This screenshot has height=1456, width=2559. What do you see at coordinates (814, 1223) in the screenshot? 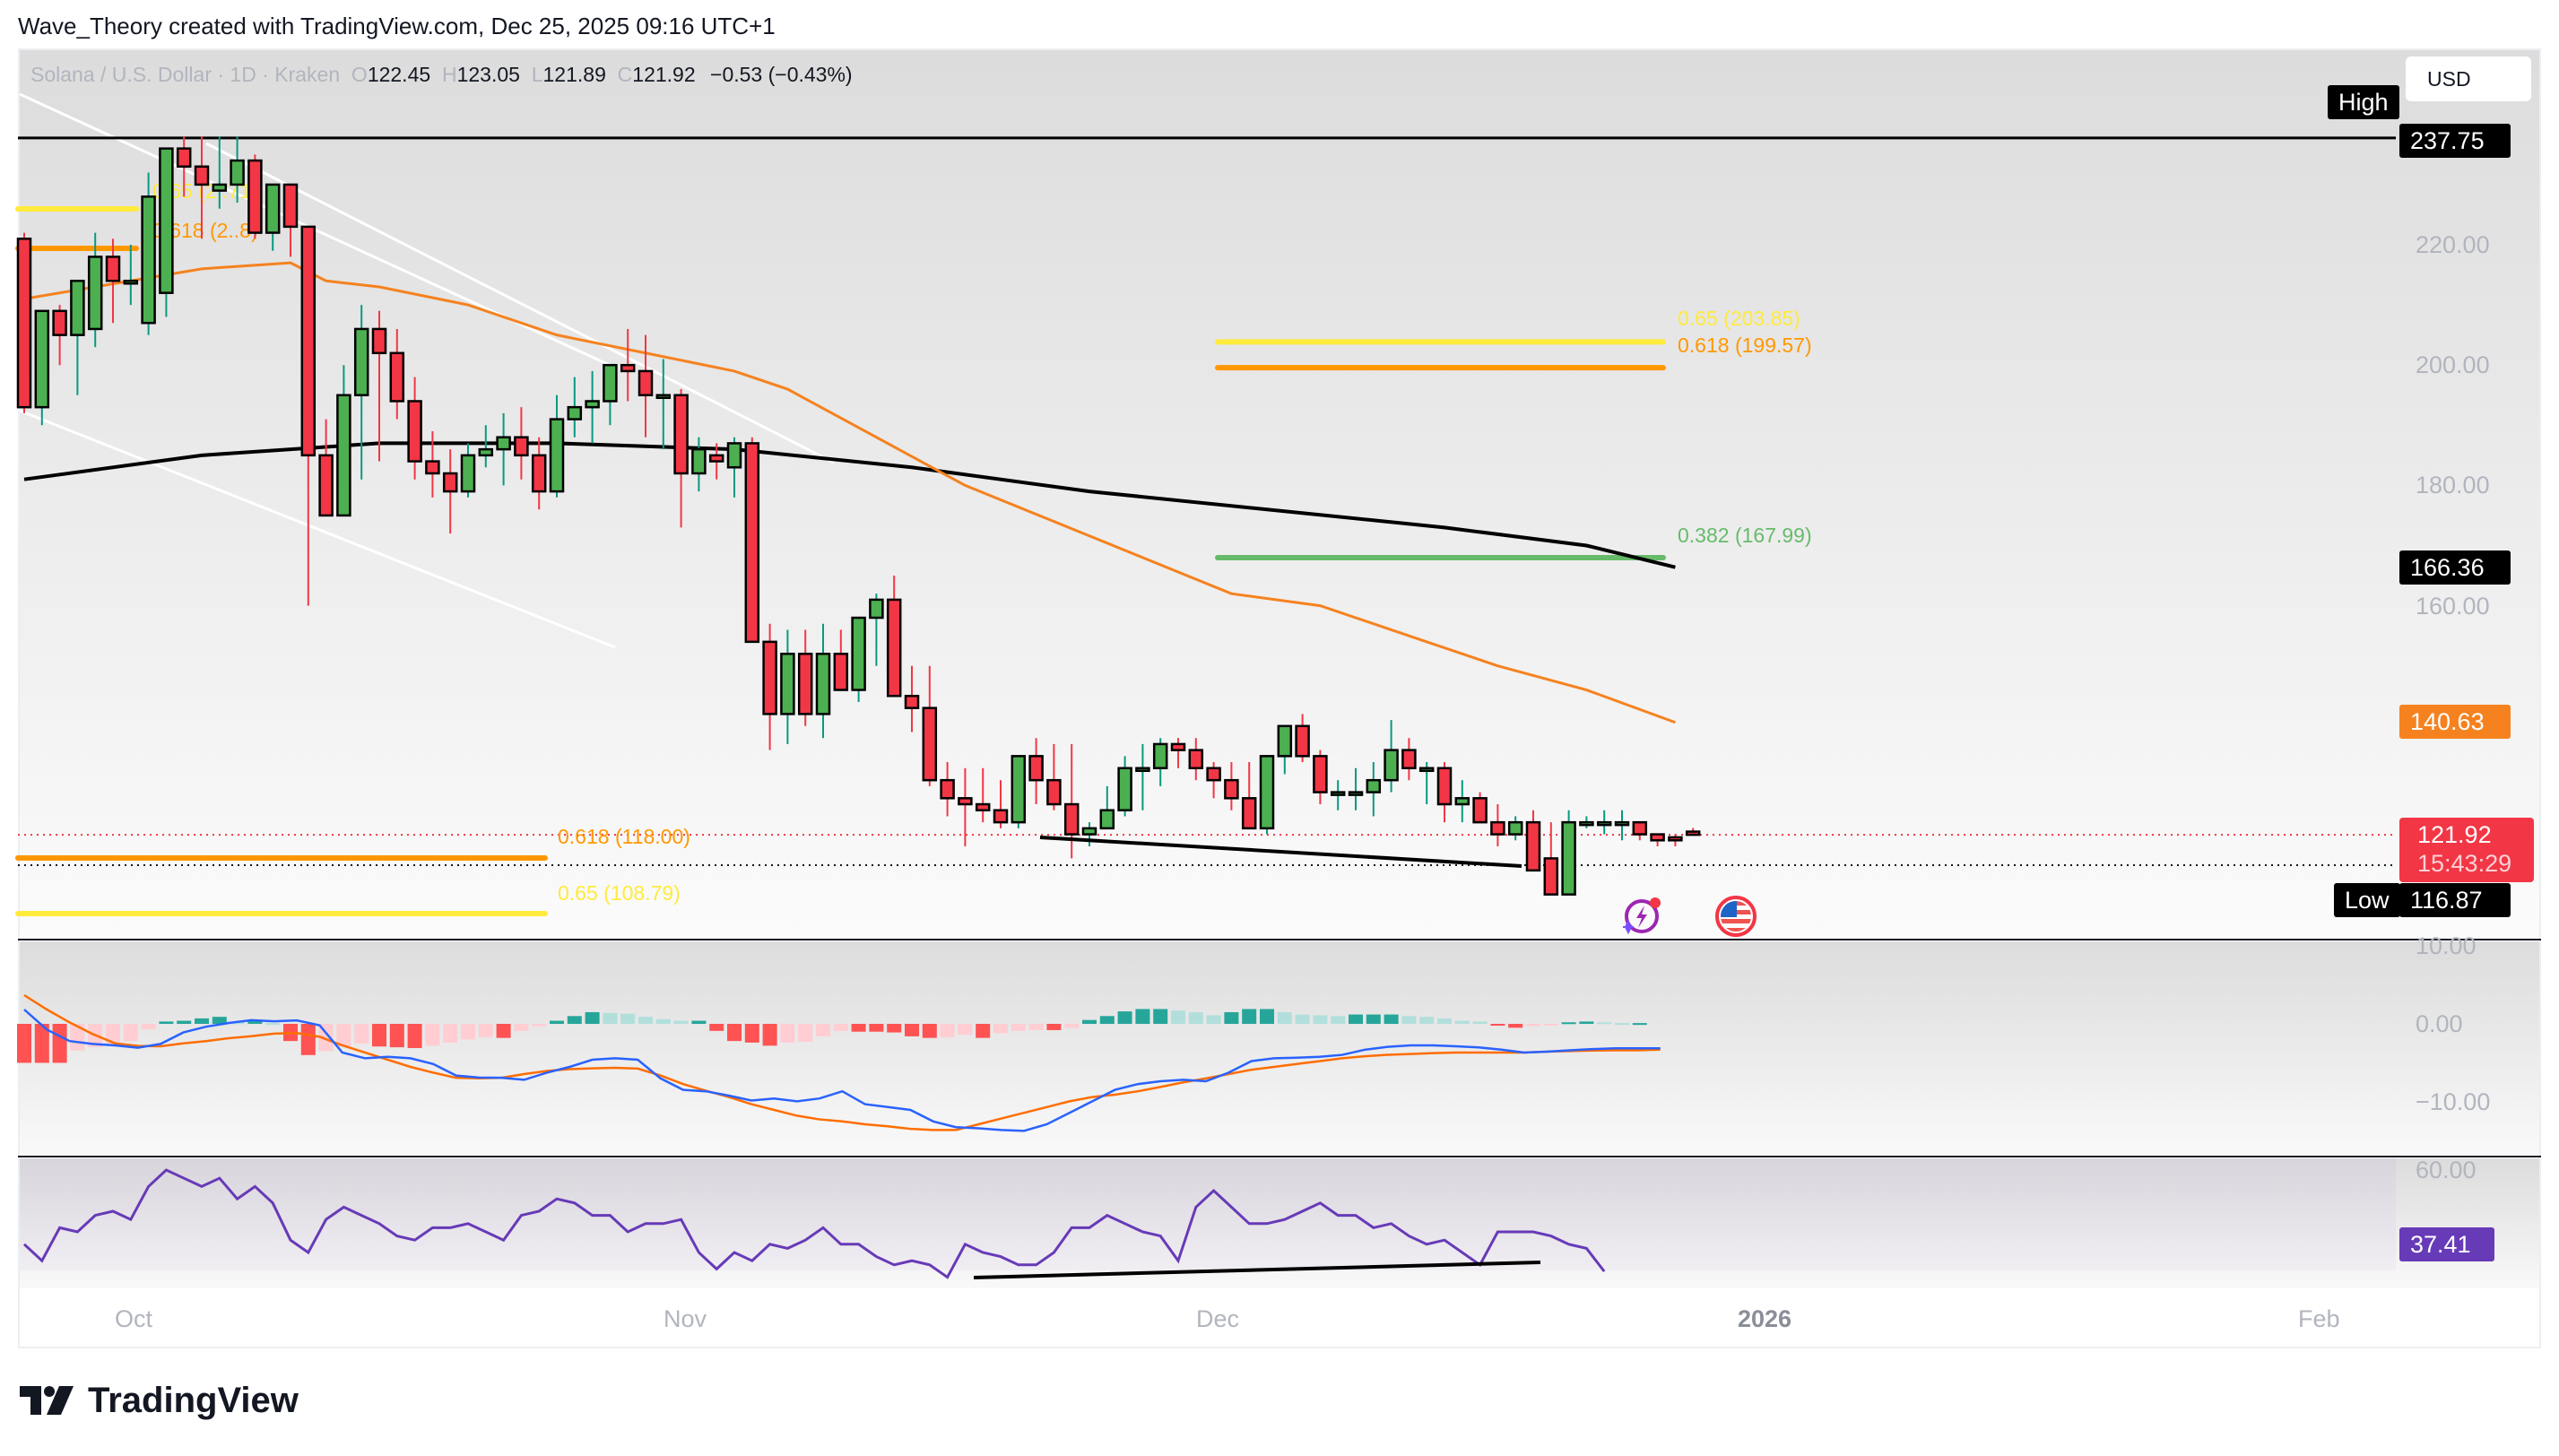
I see `rsi-pane` at bounding box center [814, 1223].